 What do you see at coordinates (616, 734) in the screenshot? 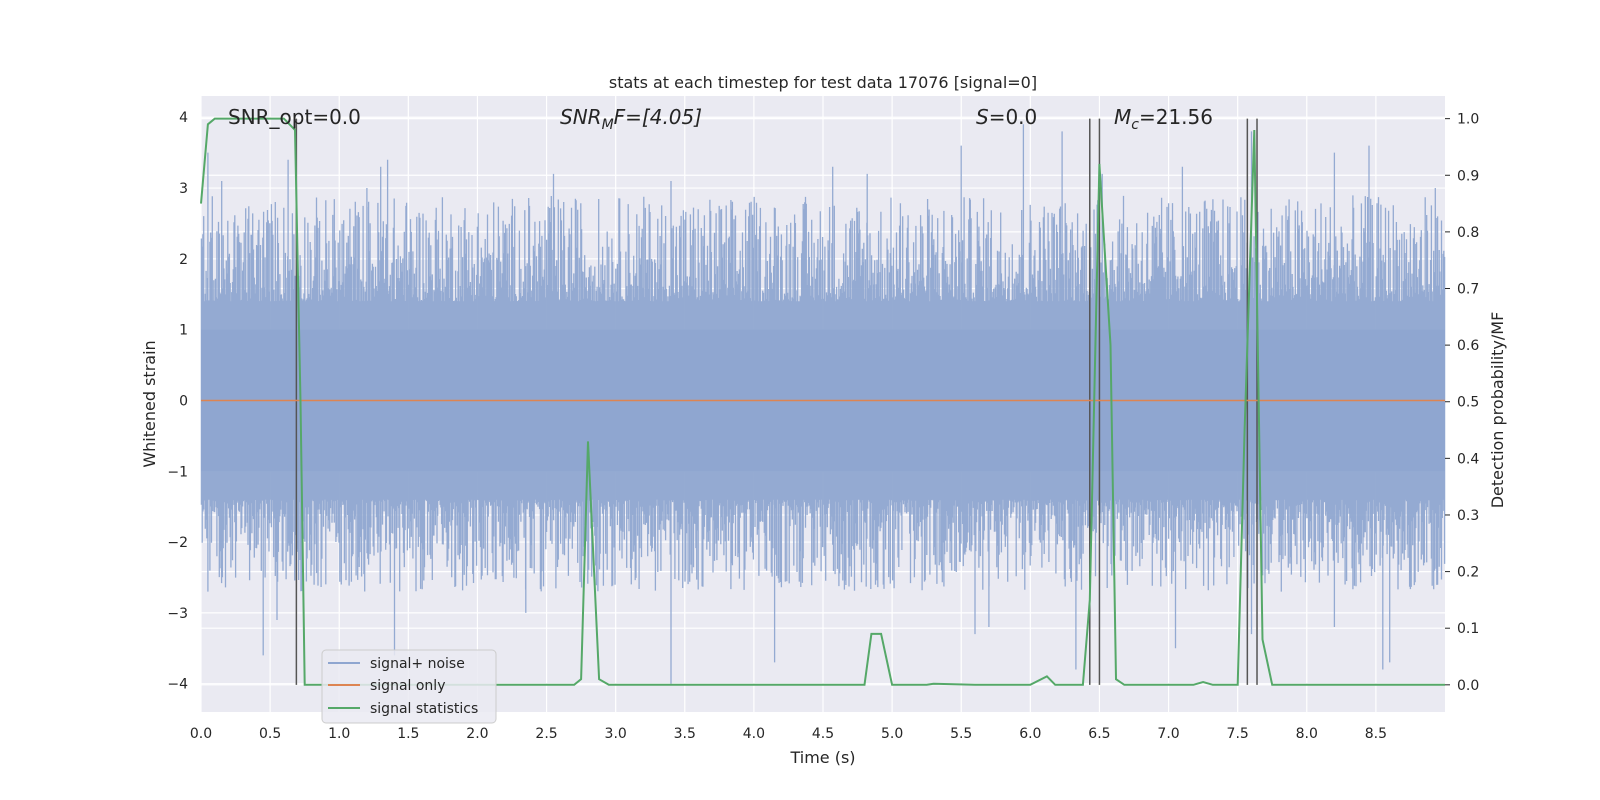
I see `x-tick-label: 3.0` at bounding box center [616, 734].